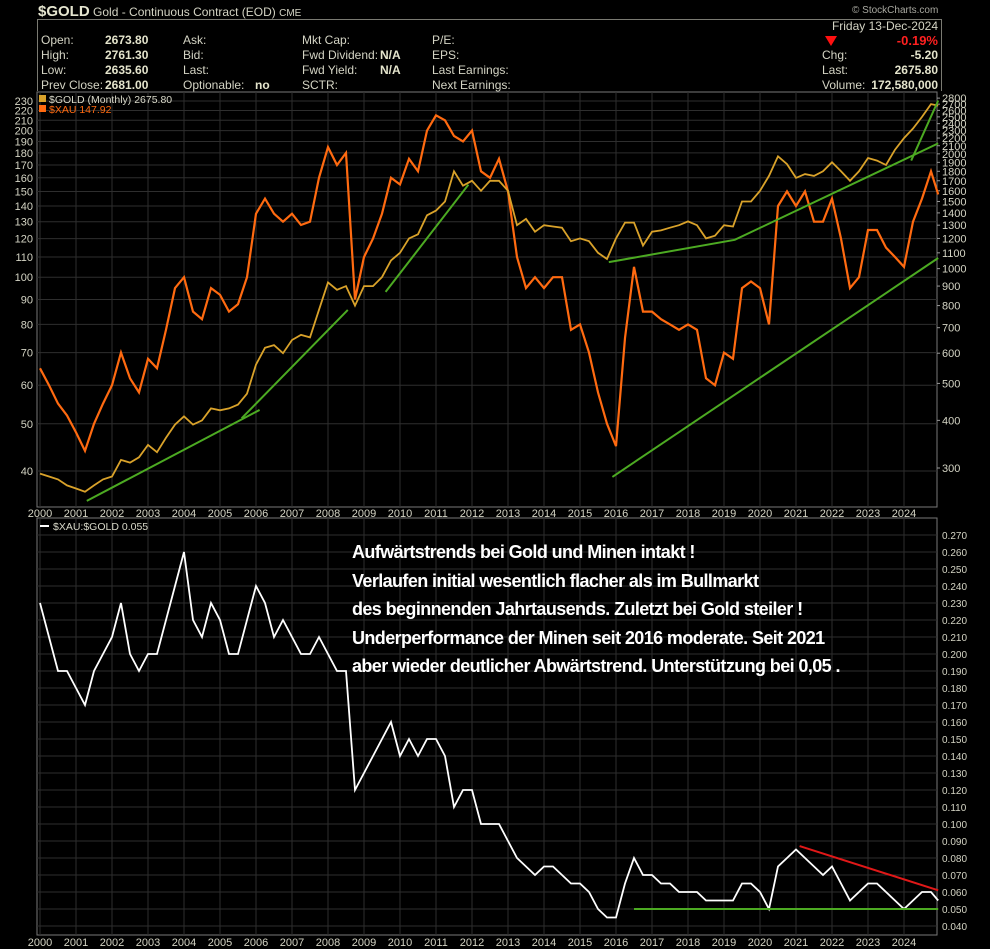 Image resolution: width=990 pixels, height=949 pixels. I want to click on left-y-tick-label: 40, so click(27, 472).